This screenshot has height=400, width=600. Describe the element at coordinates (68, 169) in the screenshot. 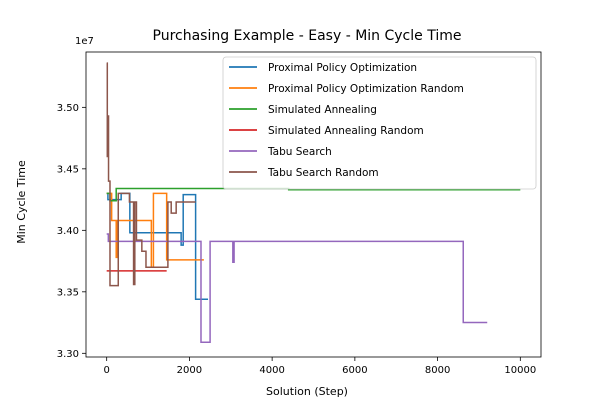

I see `y-tick-label: 3.45` at that location.